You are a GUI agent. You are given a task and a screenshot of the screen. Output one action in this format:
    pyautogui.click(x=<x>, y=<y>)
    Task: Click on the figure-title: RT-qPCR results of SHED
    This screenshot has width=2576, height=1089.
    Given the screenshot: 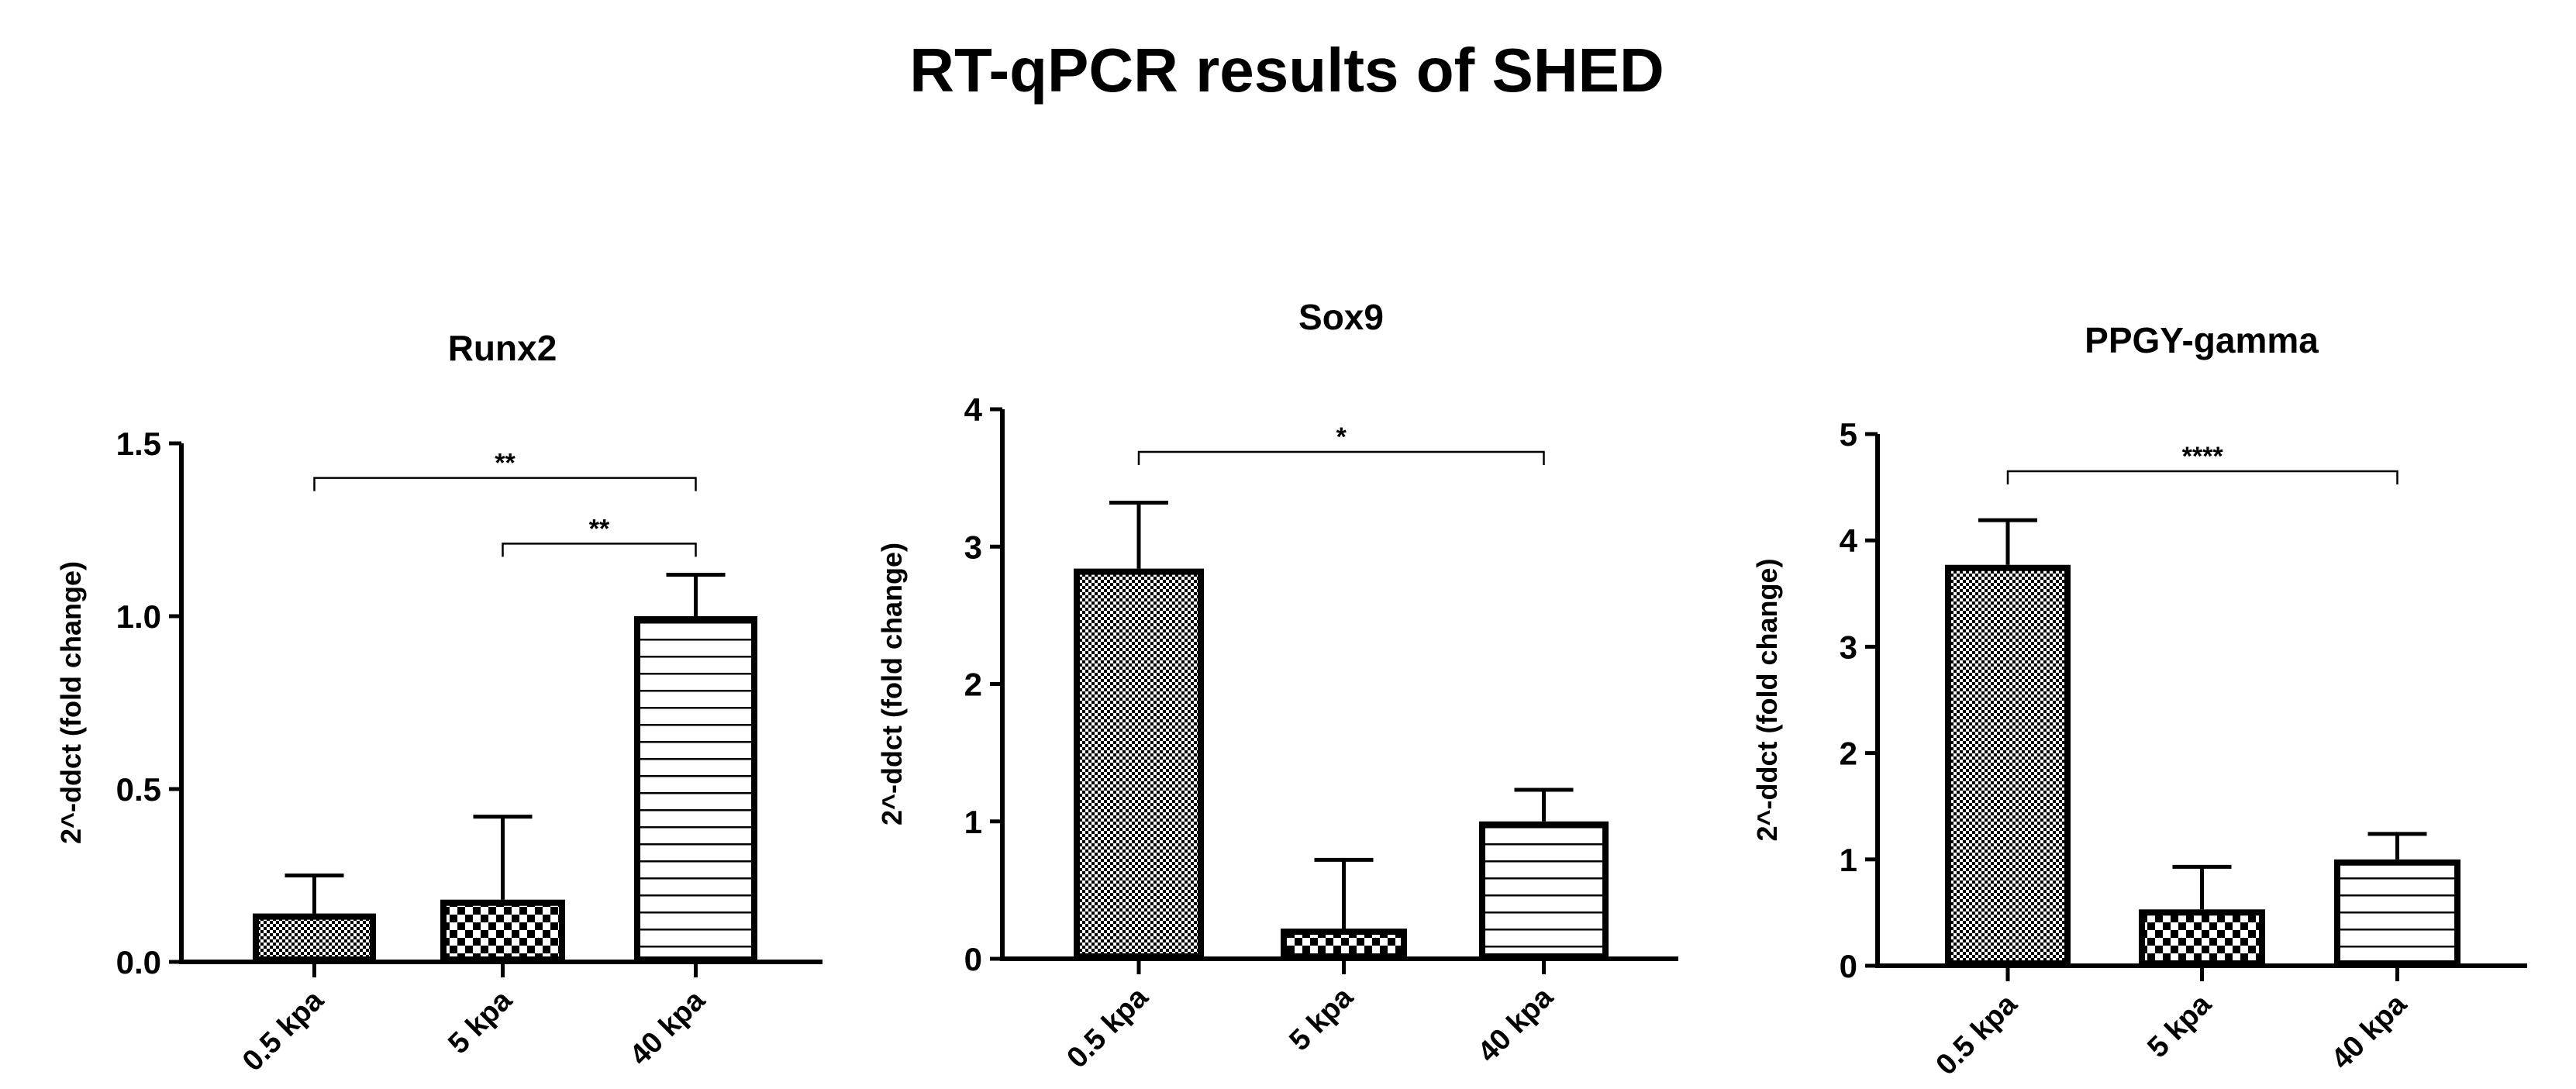 What is the action you would take?
    pyautogui.click(x=1286, y=70)
    